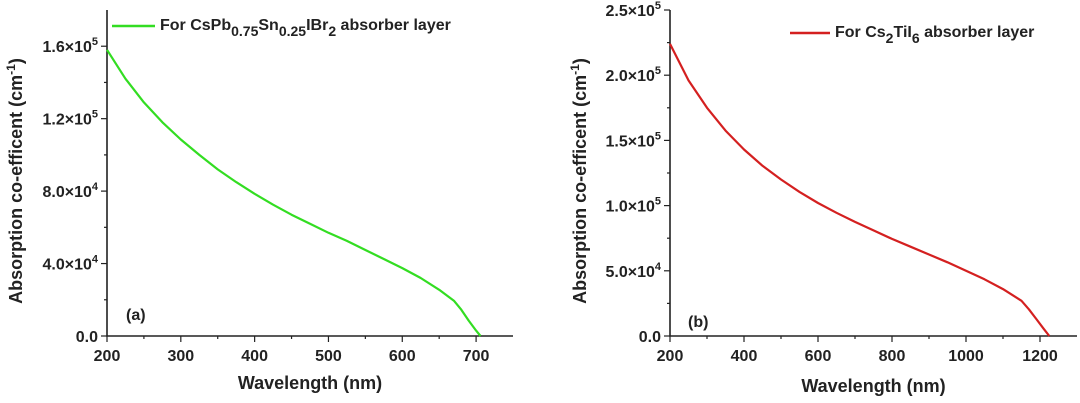  What do you see at coordinates (633, 10) in the screenshot?
I see `panel-b-y-tick-label: 2.5×10⁵` at bounding box center [633, 10].